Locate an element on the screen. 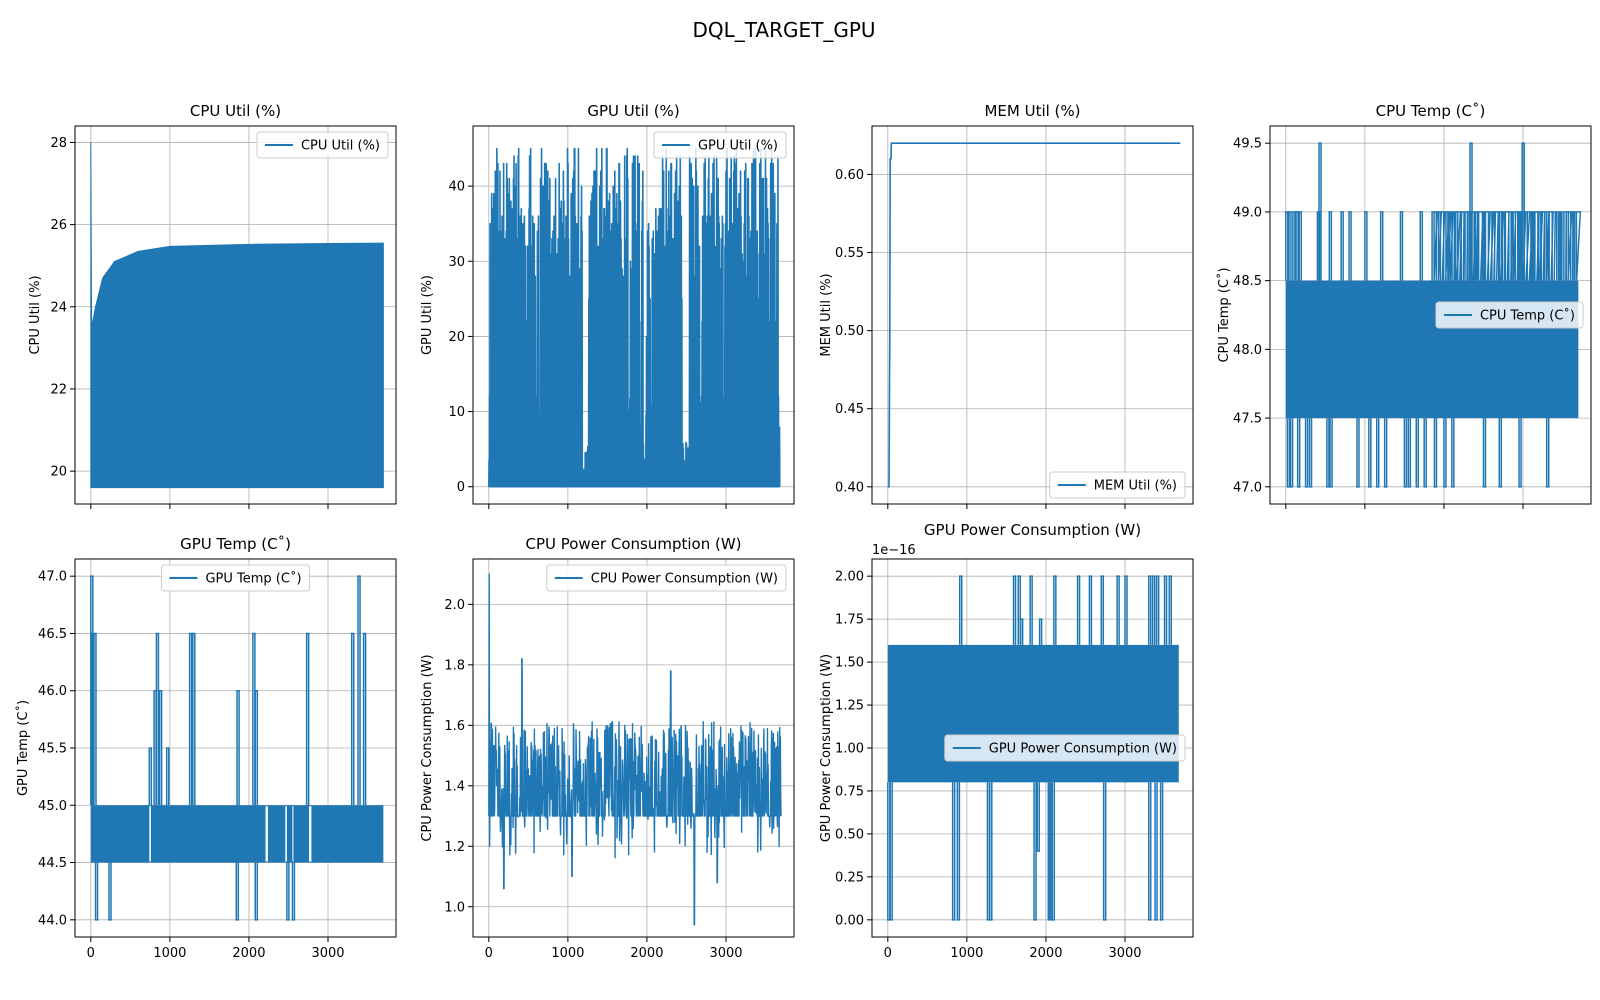 The height and width of the screenshot is (1000, 1600). ticks: 20 22 24 26 28 is located at coordinates (189, 322).